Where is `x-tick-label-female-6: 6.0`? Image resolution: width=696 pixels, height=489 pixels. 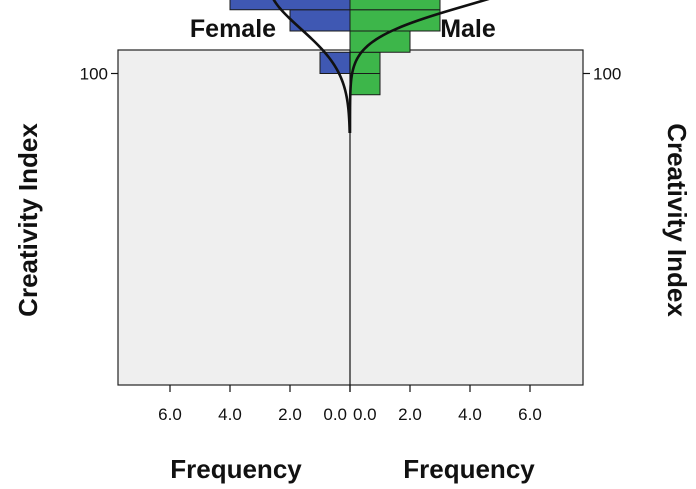
x-tick-label-female-6: 6.0 is located at coordinates (170, 414).